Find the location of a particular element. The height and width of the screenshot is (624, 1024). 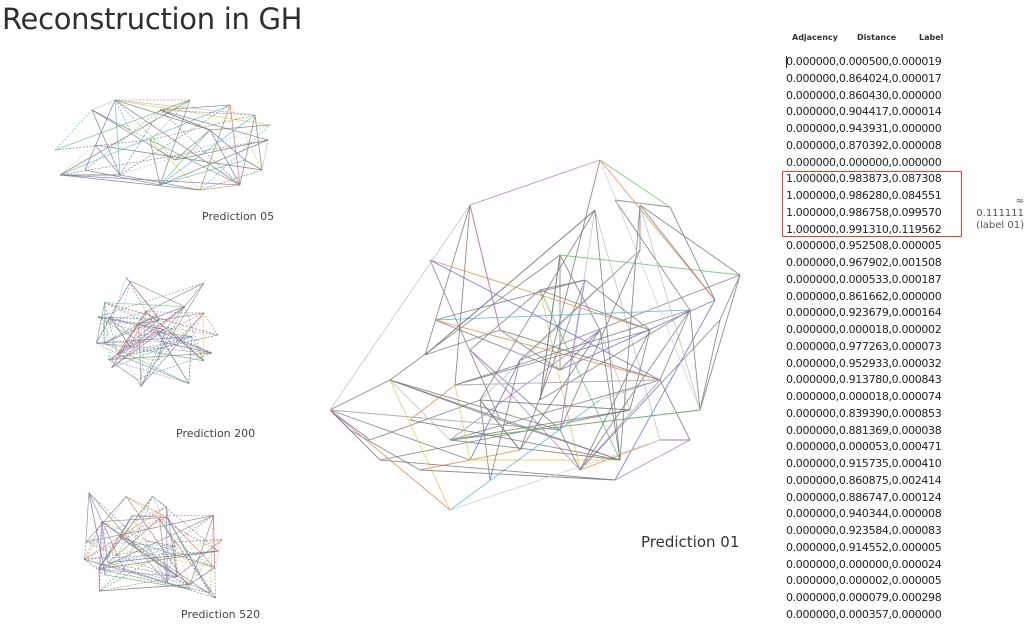

value-row: 0.000000,0.904417,0.000014 is located at coordinates (876, 112).